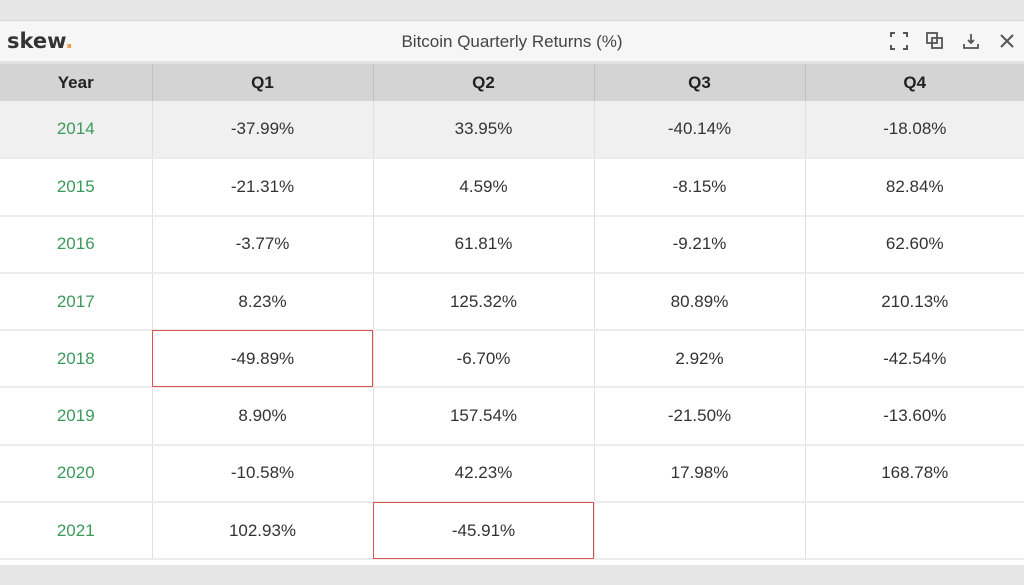 This screenshot has height=585, width=1024. Describe the element at coordinates (699, 359) in the screenshot. I see `return-cell: 2.92%` at that location.